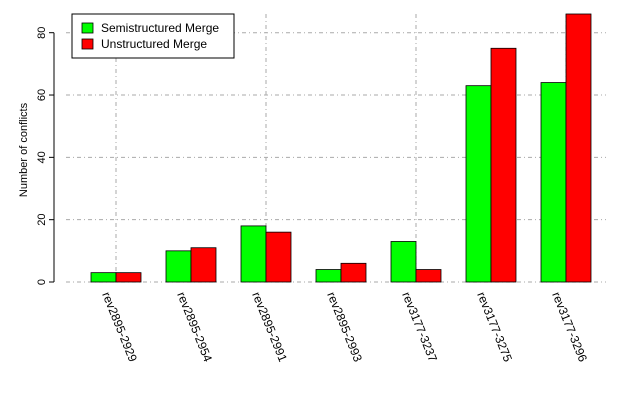 The height and width of the screenshot is (400, 640). I want to click on y-tick-label: 80, so click(42, 33).